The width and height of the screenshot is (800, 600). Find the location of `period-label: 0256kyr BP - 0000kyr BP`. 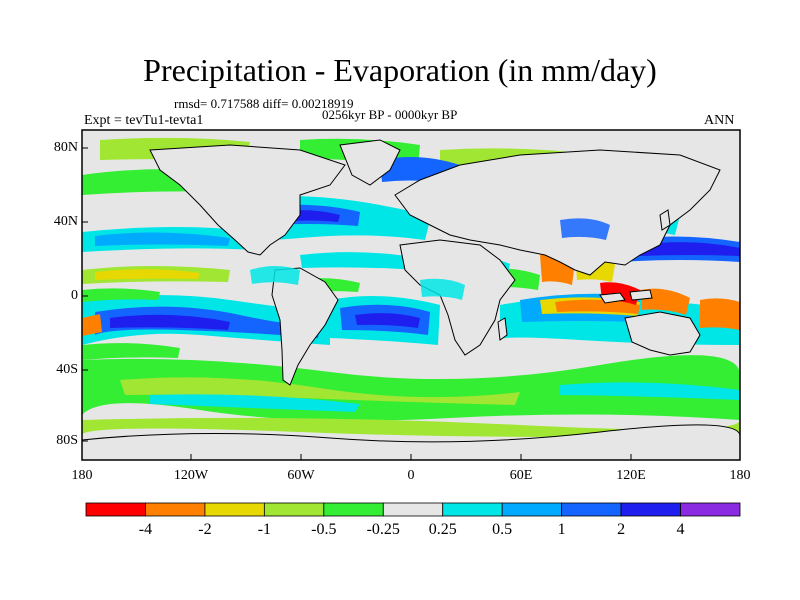

period-label: 0256kyr BP - 0000kyr BP is located at coordinates (390, 114).